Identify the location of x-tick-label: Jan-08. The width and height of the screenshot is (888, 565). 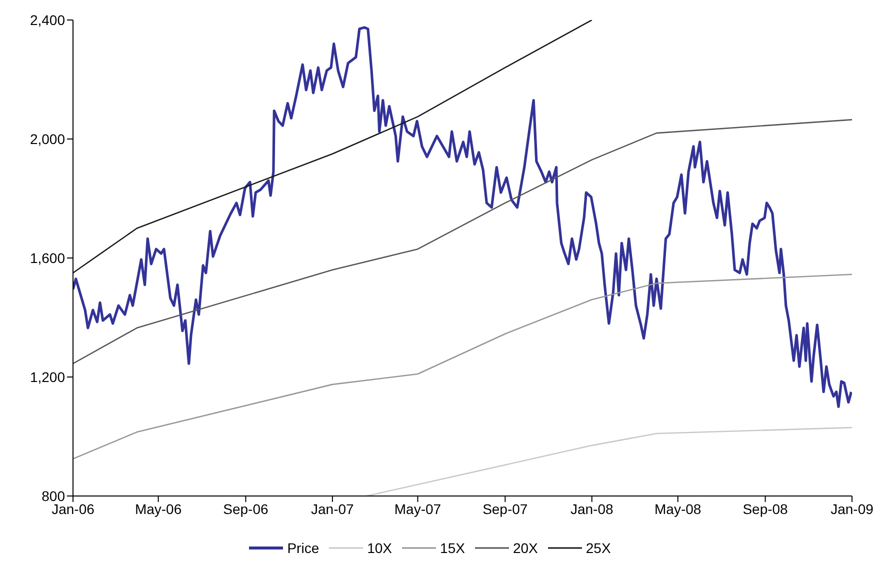
(592, 508).